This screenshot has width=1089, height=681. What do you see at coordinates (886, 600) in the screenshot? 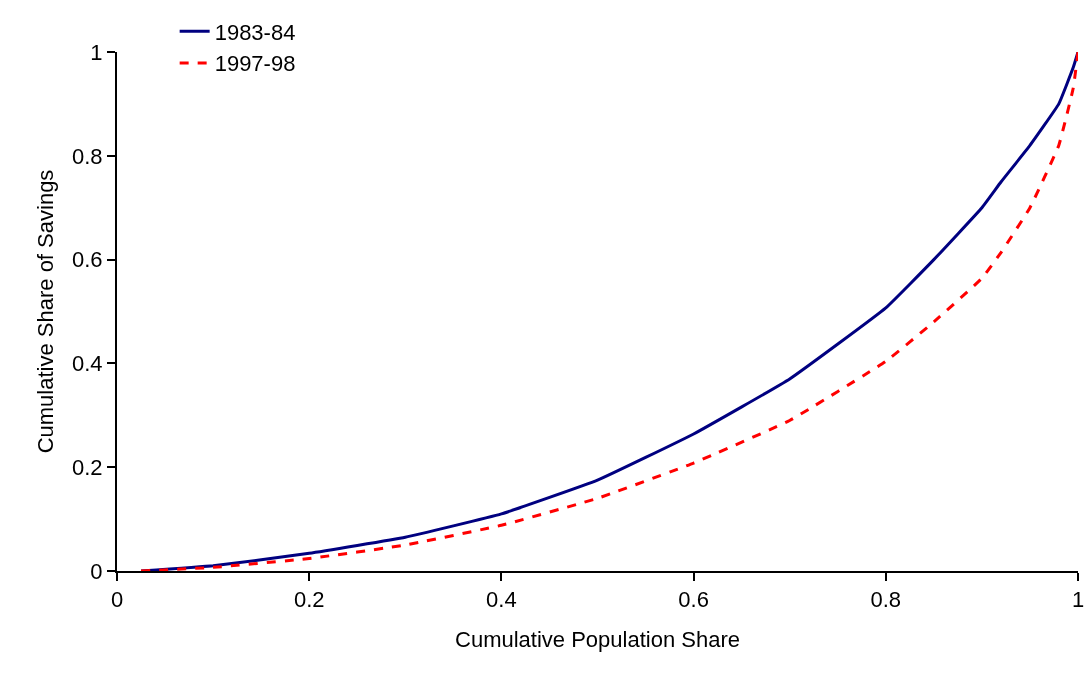
I see `x-tick-label: 0.8` at bounding box center [886, 600].